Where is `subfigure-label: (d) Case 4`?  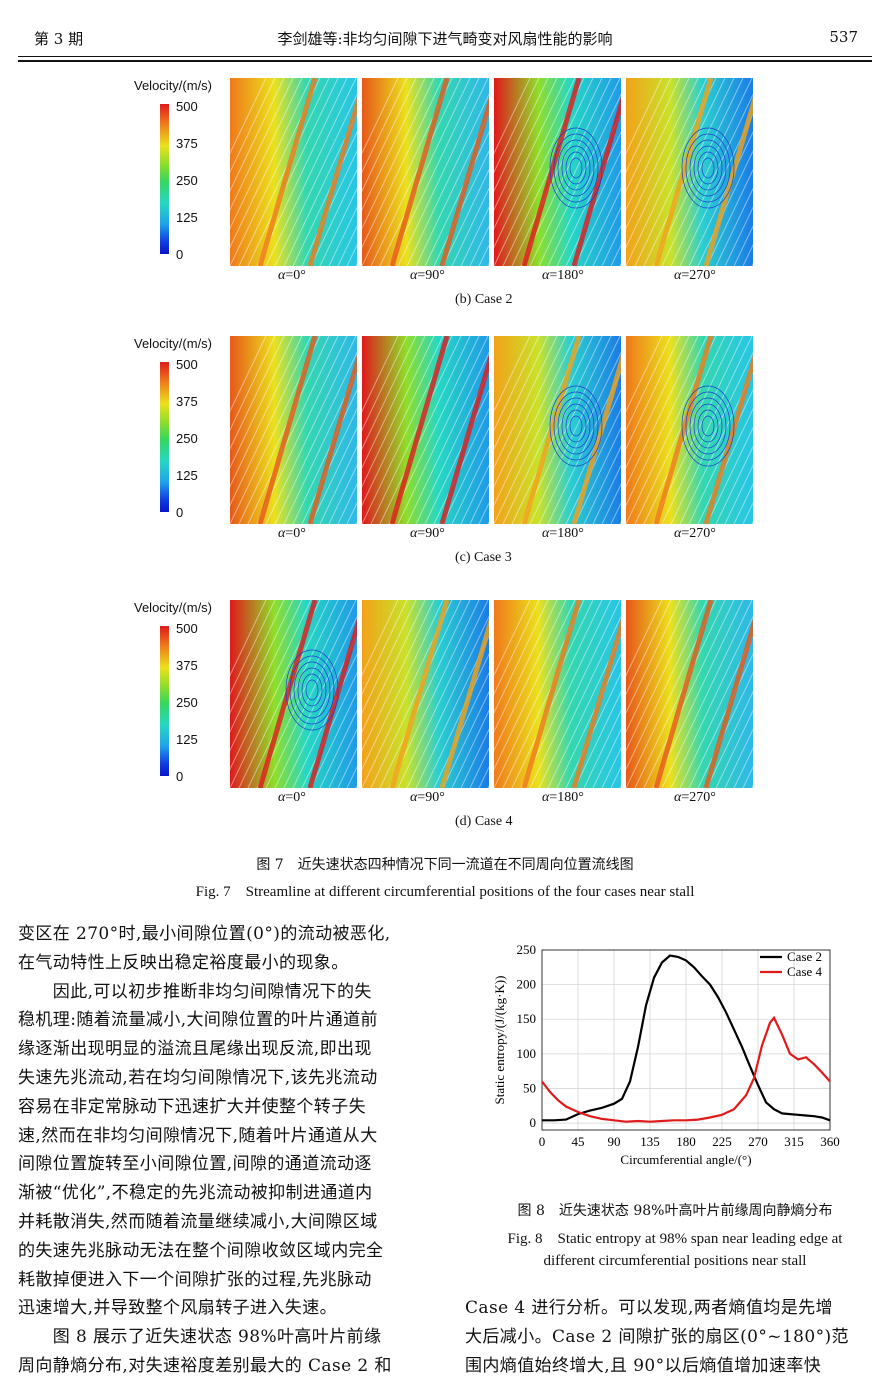 subfigure-label: (d) Case 4 is located at coordinates (484, 821).